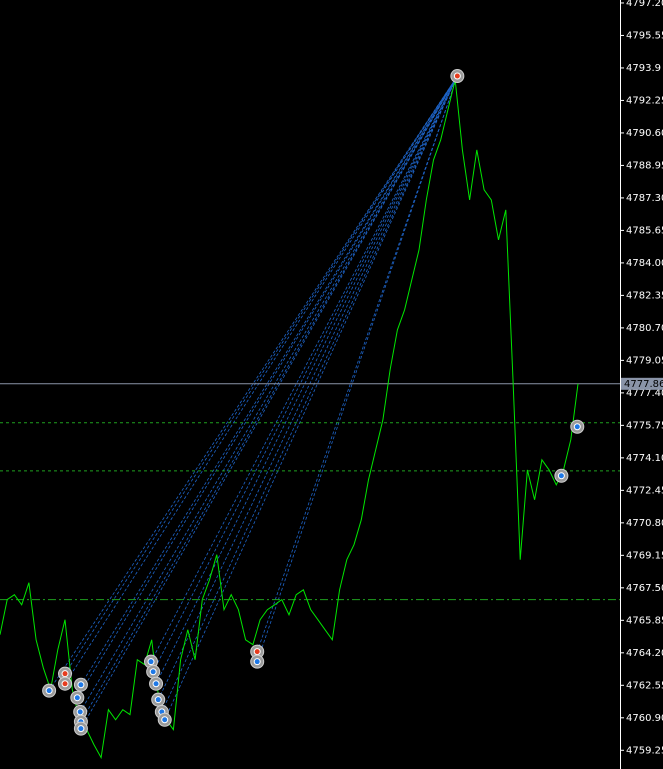 The width and height of the screenshot is (663, 769). Describe the element at coordinates (644, 620) in the screenshot. I see `y-tick-label: 4765.85` at that location.